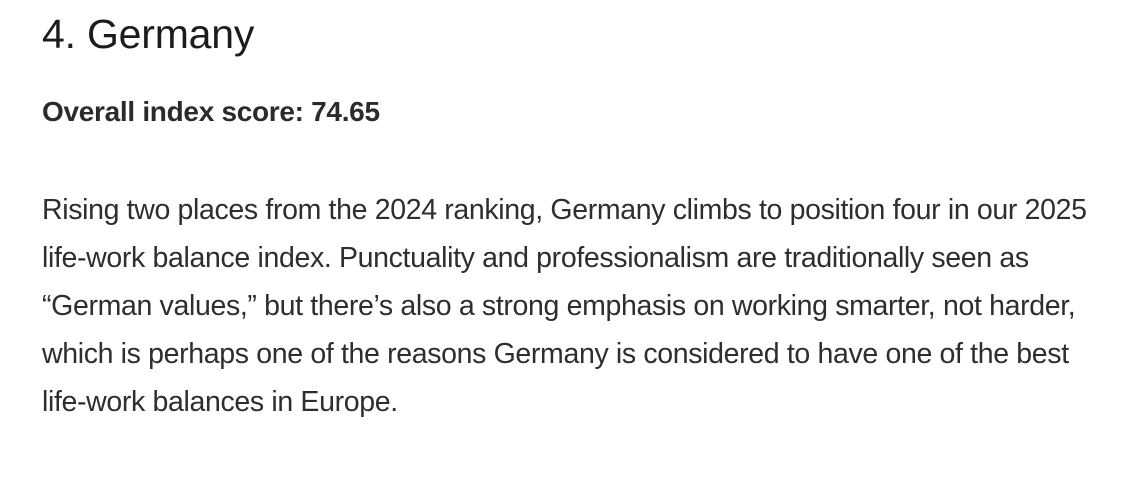 The width and height of the screenshot is (1130, 498). Describe the element at coordinates (211, 111) in the screenshot. I see `overall-index-score: Overall index score: 74.65` at that location.